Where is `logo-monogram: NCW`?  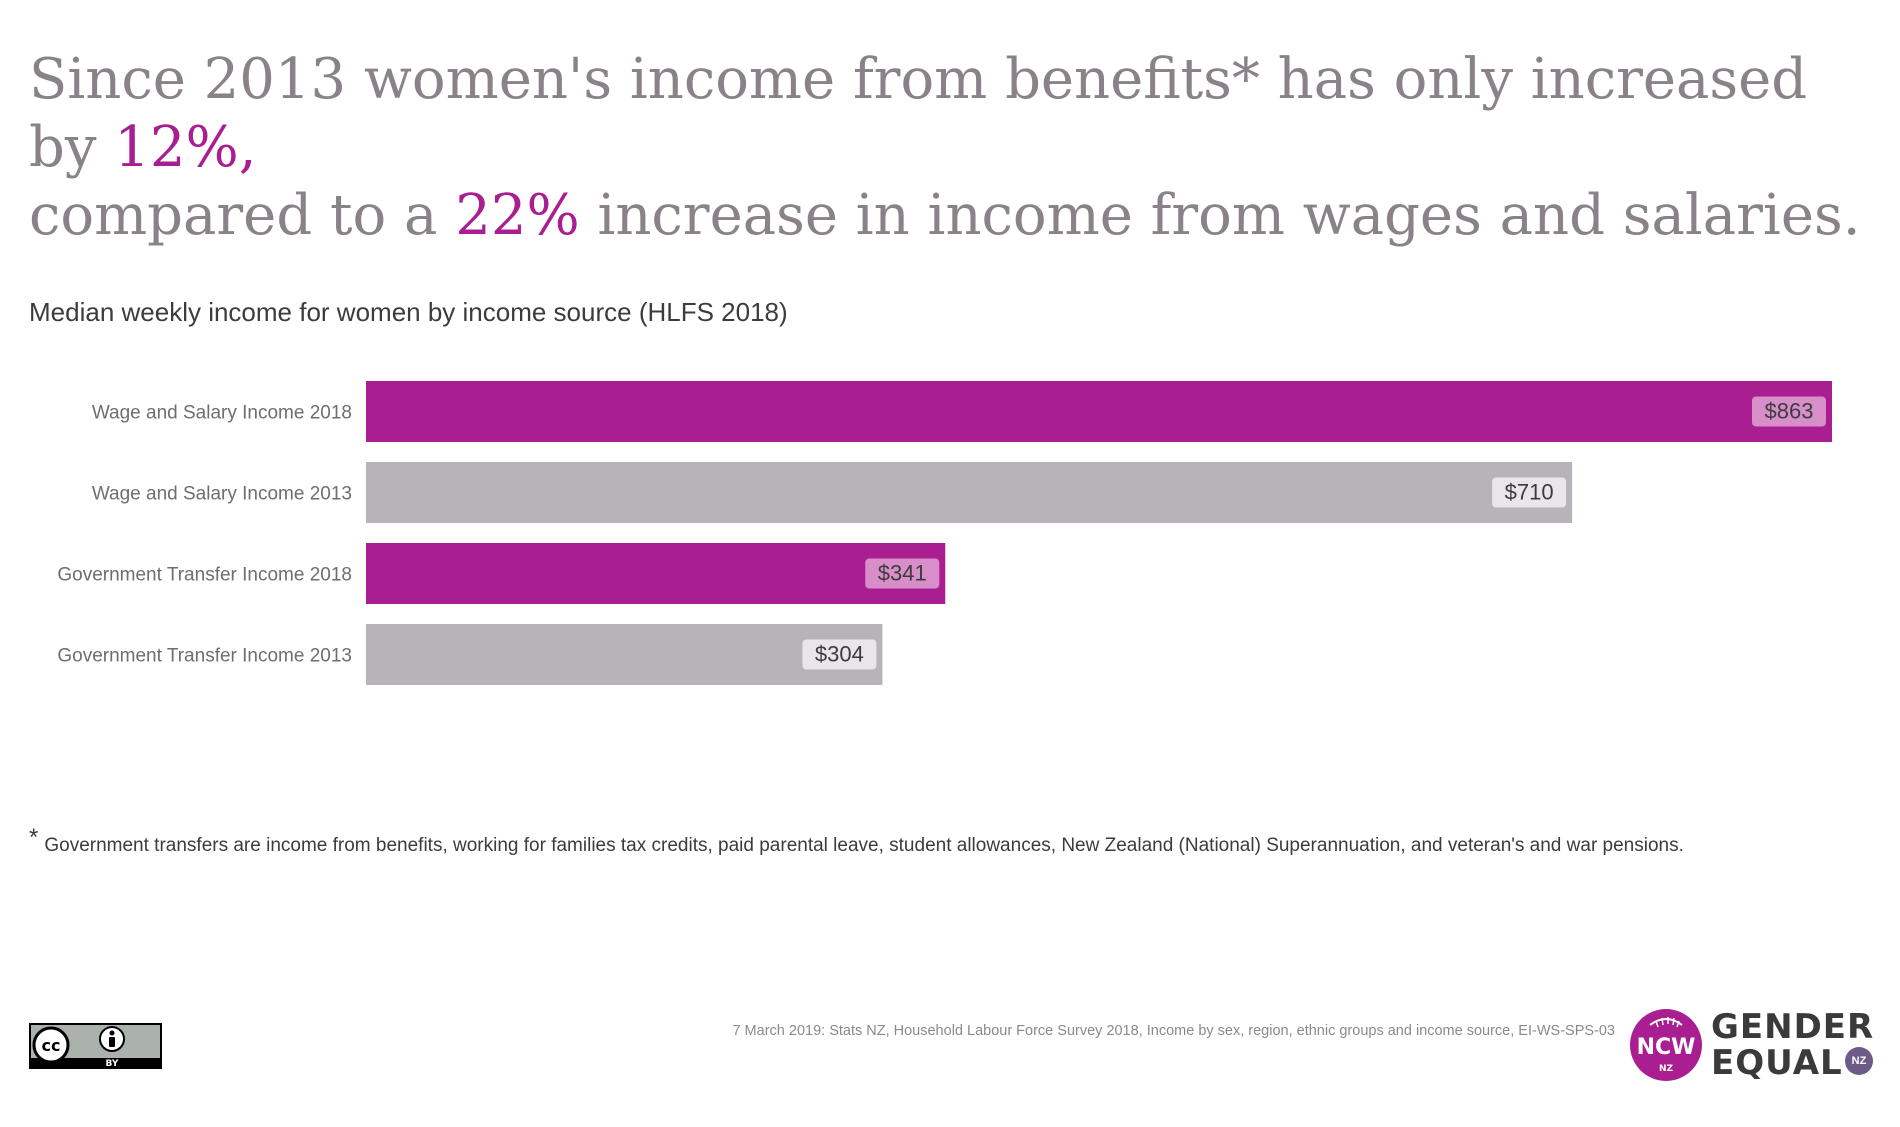
logo-monogram: NCW is located at coordinates (1666, 1047).